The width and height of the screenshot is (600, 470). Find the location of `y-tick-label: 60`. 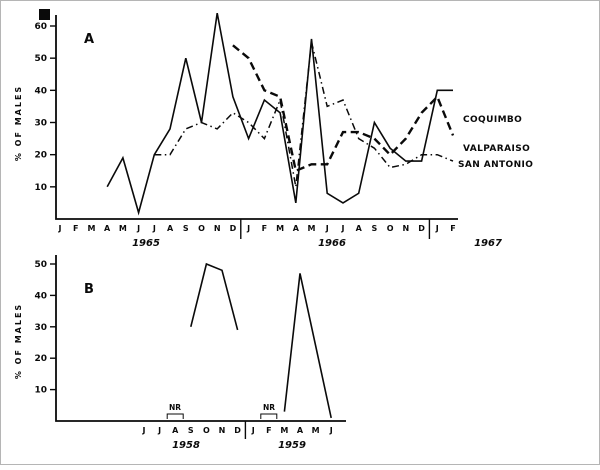

y-tick-label: 60 is located at coordinates (40, 27).